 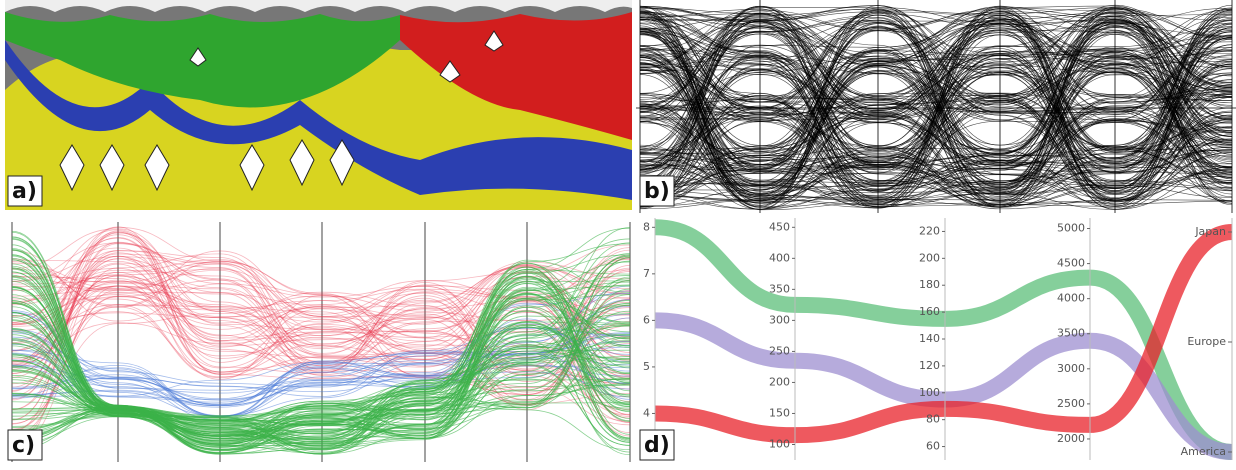 What do you see at coordinates (1071, 403) in the screenshot?
I see `y-tick-label: 2500` at bounding box center [1071, 403].